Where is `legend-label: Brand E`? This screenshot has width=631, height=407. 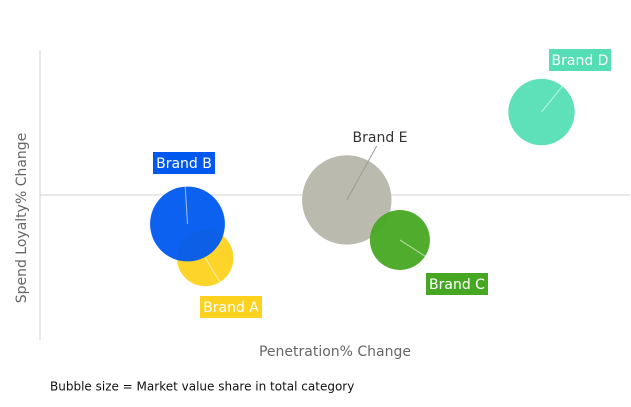
legend-label: Brand E is located at coordinates (380, 138).